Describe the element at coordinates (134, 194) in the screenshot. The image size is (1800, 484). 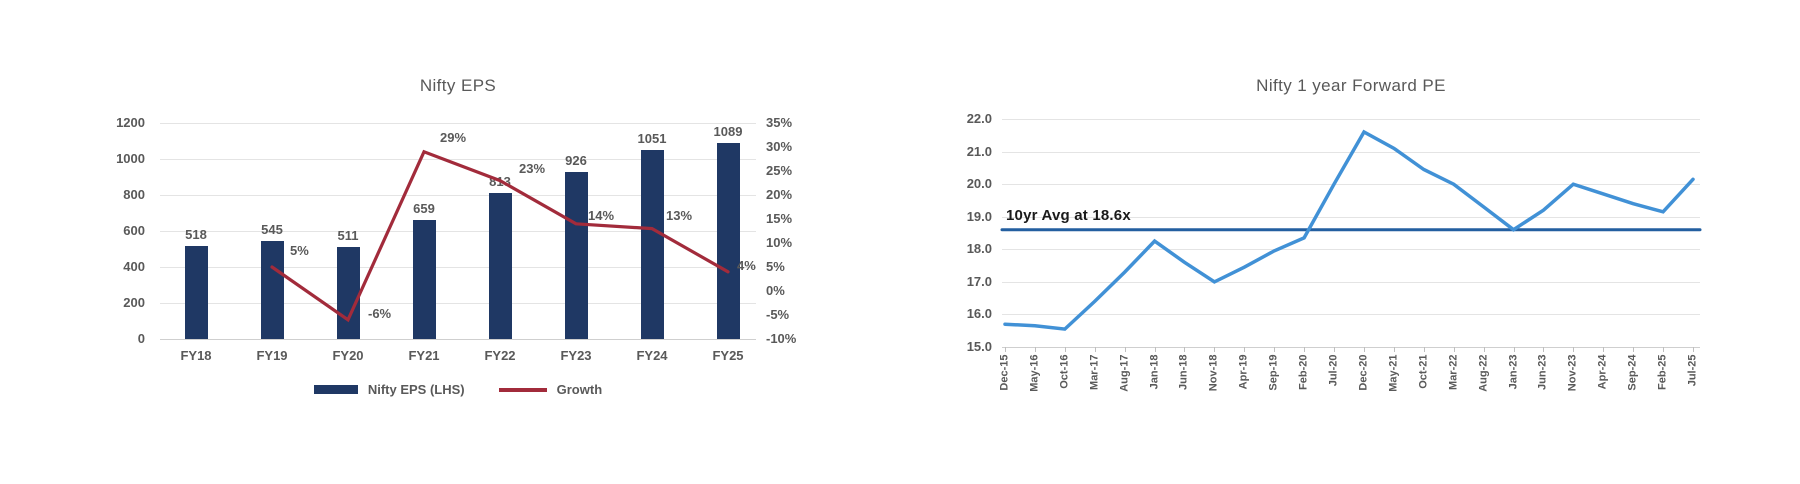
I see `eps-left-axis-tick: 800` at that location.